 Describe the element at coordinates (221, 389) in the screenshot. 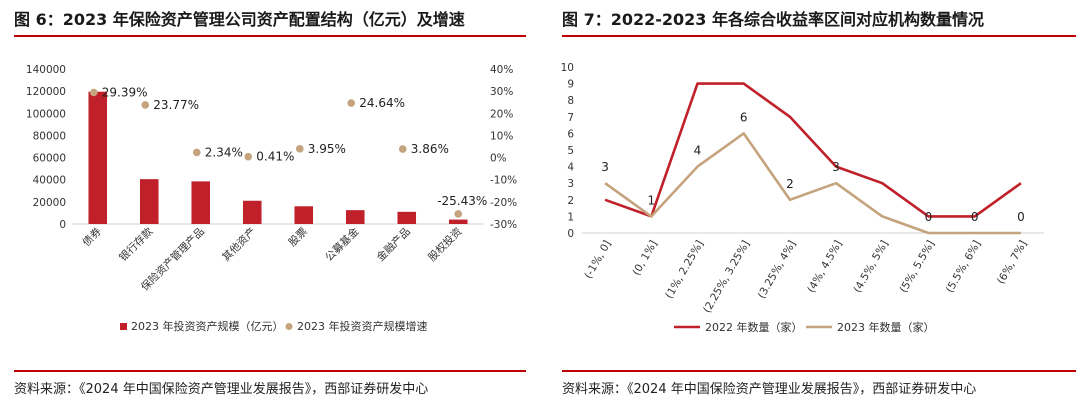

I see `figure-6-source: 资料来源：《2024 年中国保险资产管理业发展报告》，西部证券研发中心` at that location.